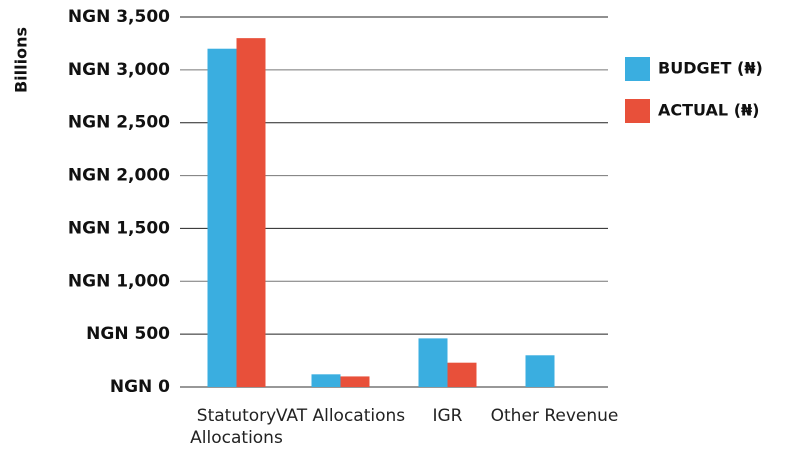 The height and width of the screenshot is (460, 795). What do you see at coordinates (119, 123) in the screenshot?
I see `y-tick-label: NGN 2,500` at bounding box center [119, 123].